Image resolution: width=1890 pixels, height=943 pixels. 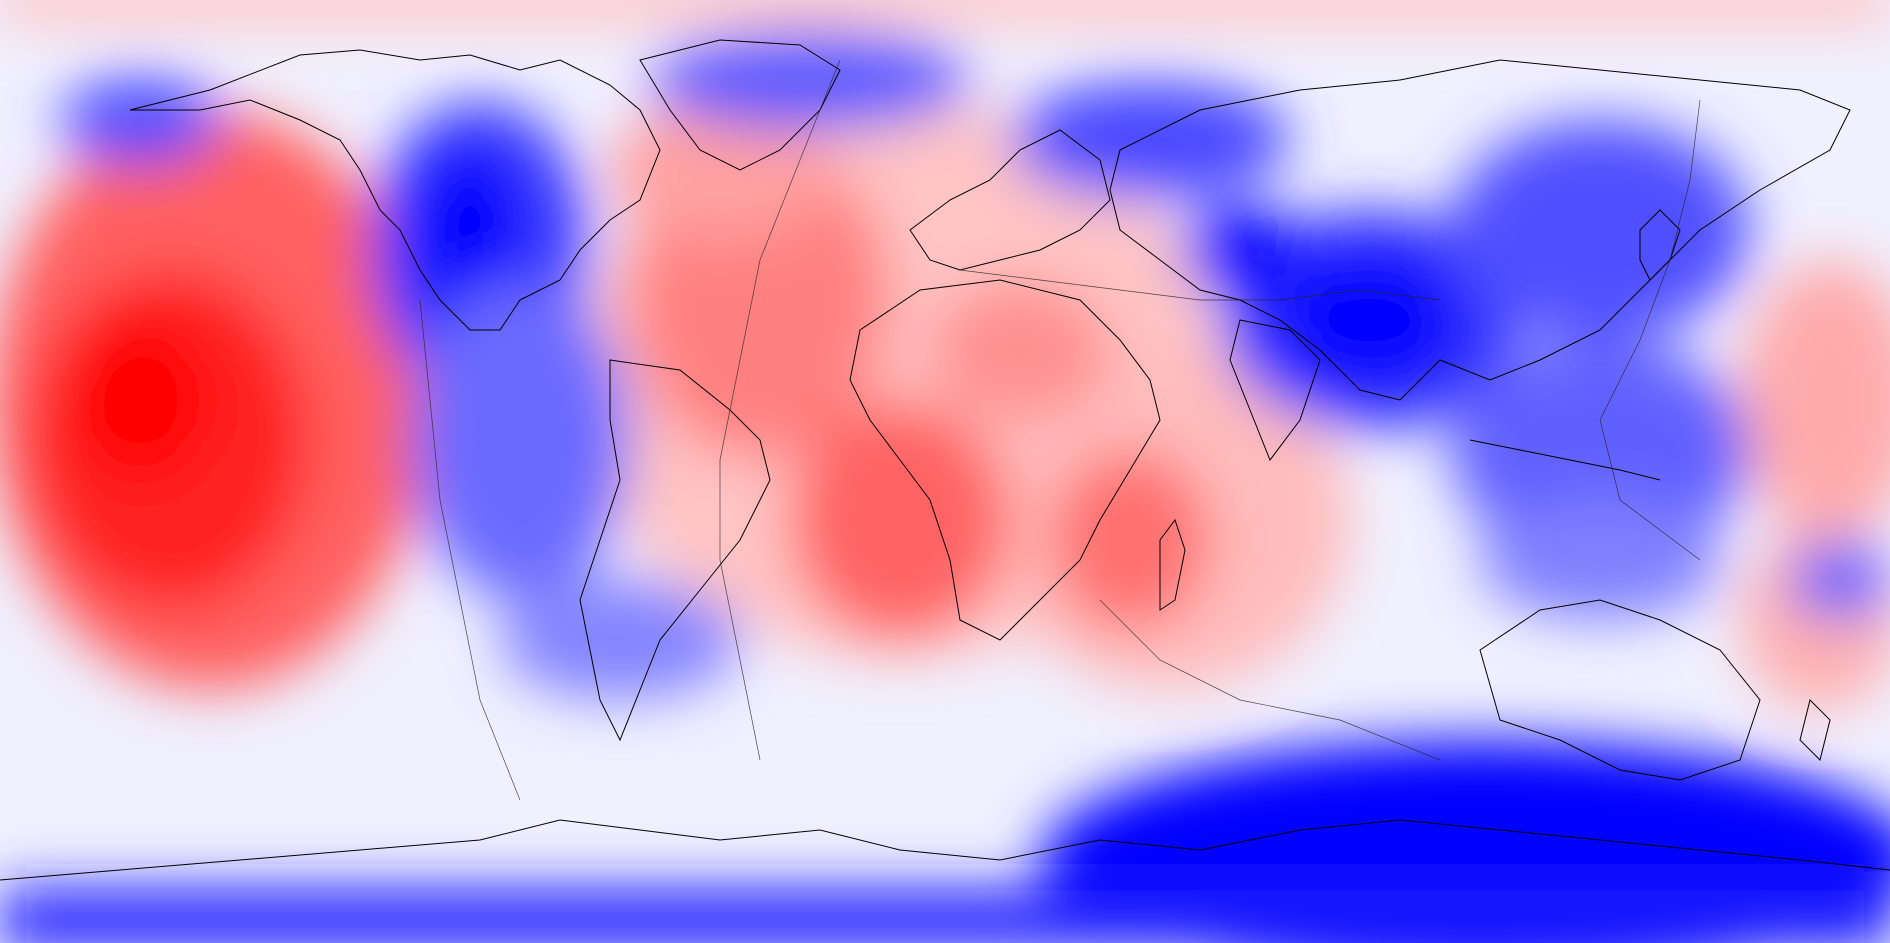 I want to click on arctic-negative-region, so click(x=810, y=80).